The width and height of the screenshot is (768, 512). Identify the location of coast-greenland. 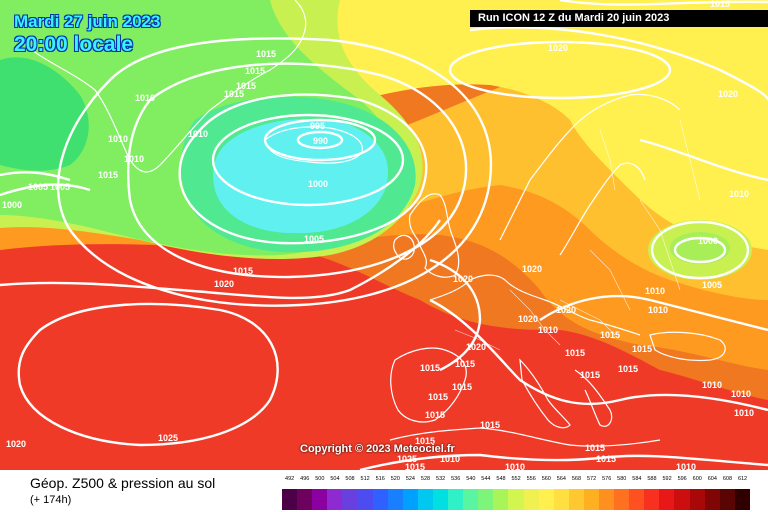
(163, 86).